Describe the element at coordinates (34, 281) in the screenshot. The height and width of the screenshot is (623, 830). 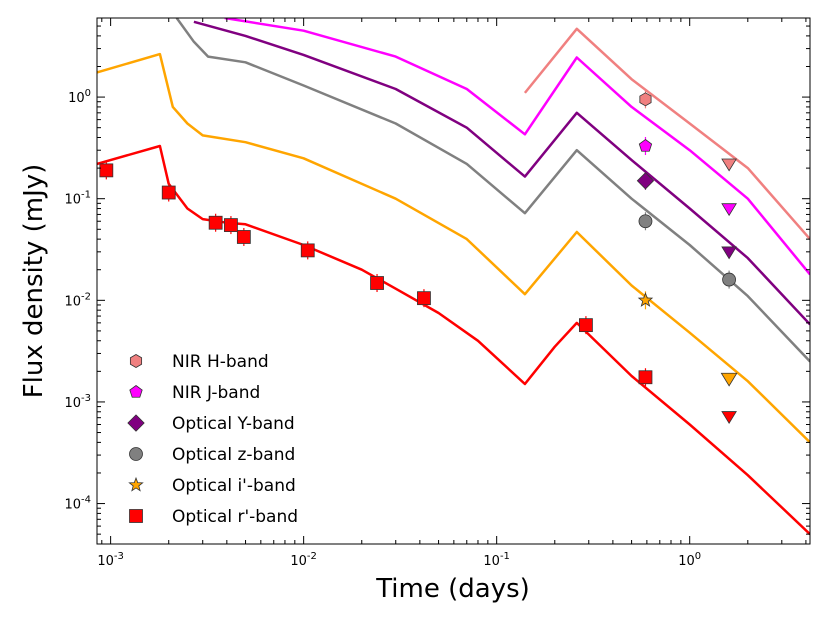
I see `y-axis-label: Flux density (mJy)` at that location.